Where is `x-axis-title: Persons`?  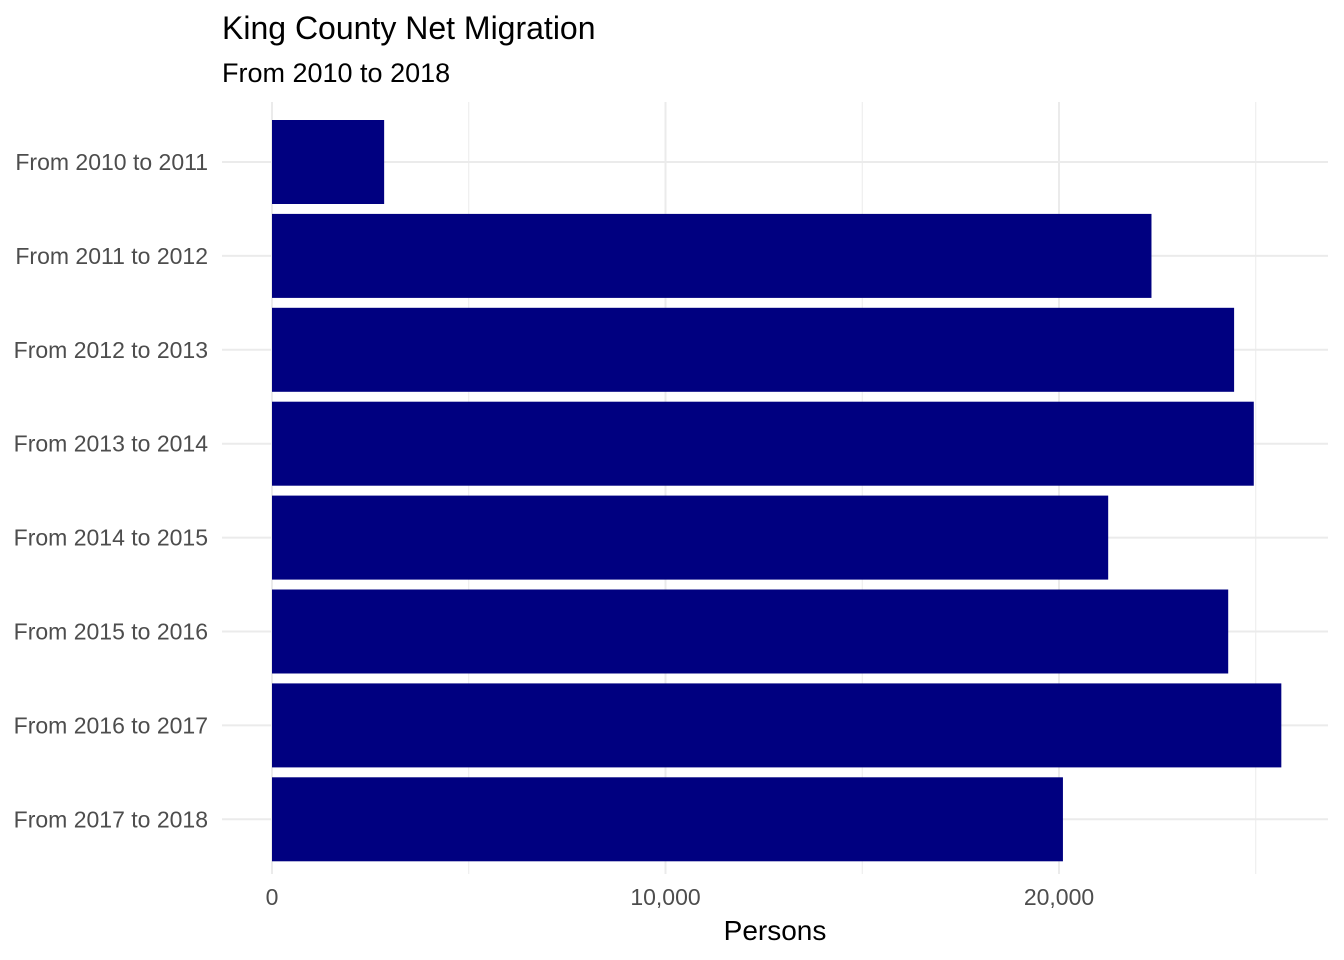
x-axis-title: Persons is located at coordinates (775, 930).